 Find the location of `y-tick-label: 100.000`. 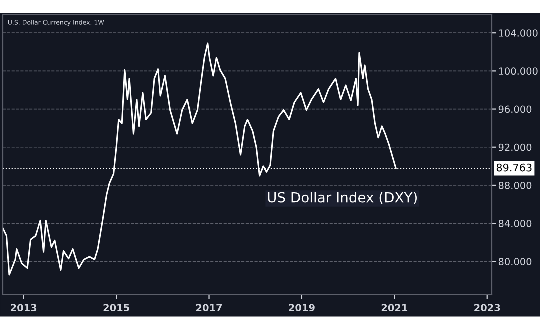

y-tick-label: 100.000 is located at coordinates (518, 72).